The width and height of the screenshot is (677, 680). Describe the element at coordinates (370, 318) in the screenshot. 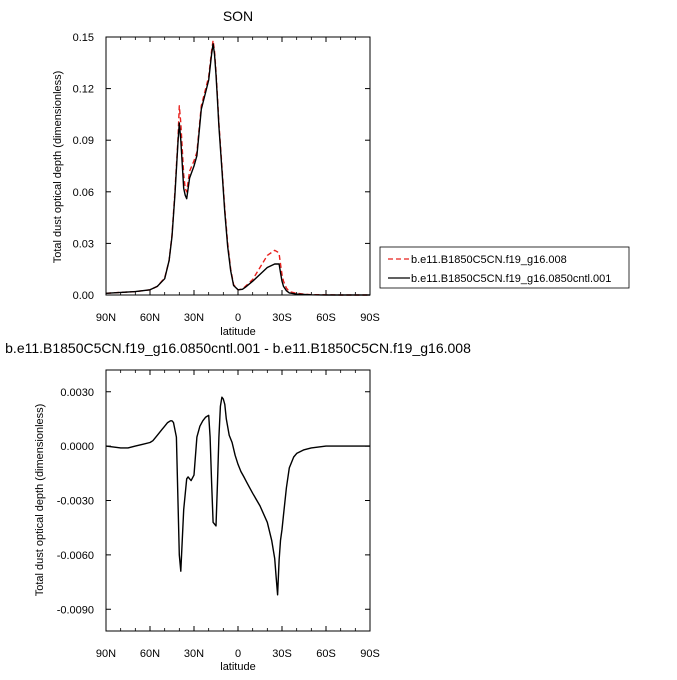

I see `top-xtick-label: 90S` at that location.